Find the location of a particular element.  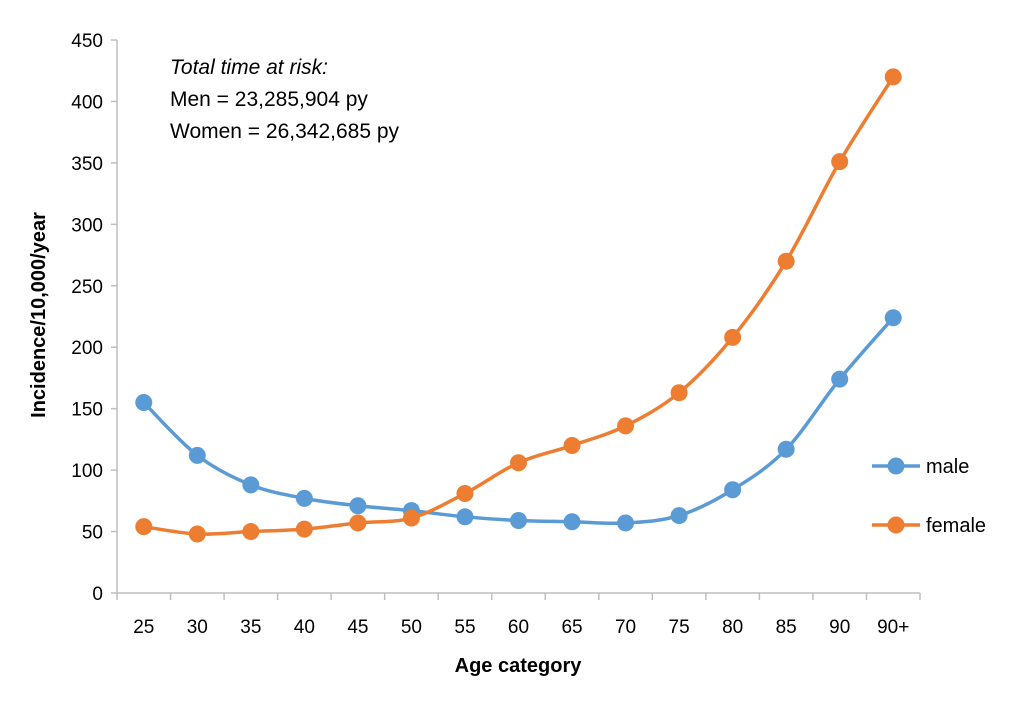

x-tick-label: 35 is located at coordinates (250, 627).